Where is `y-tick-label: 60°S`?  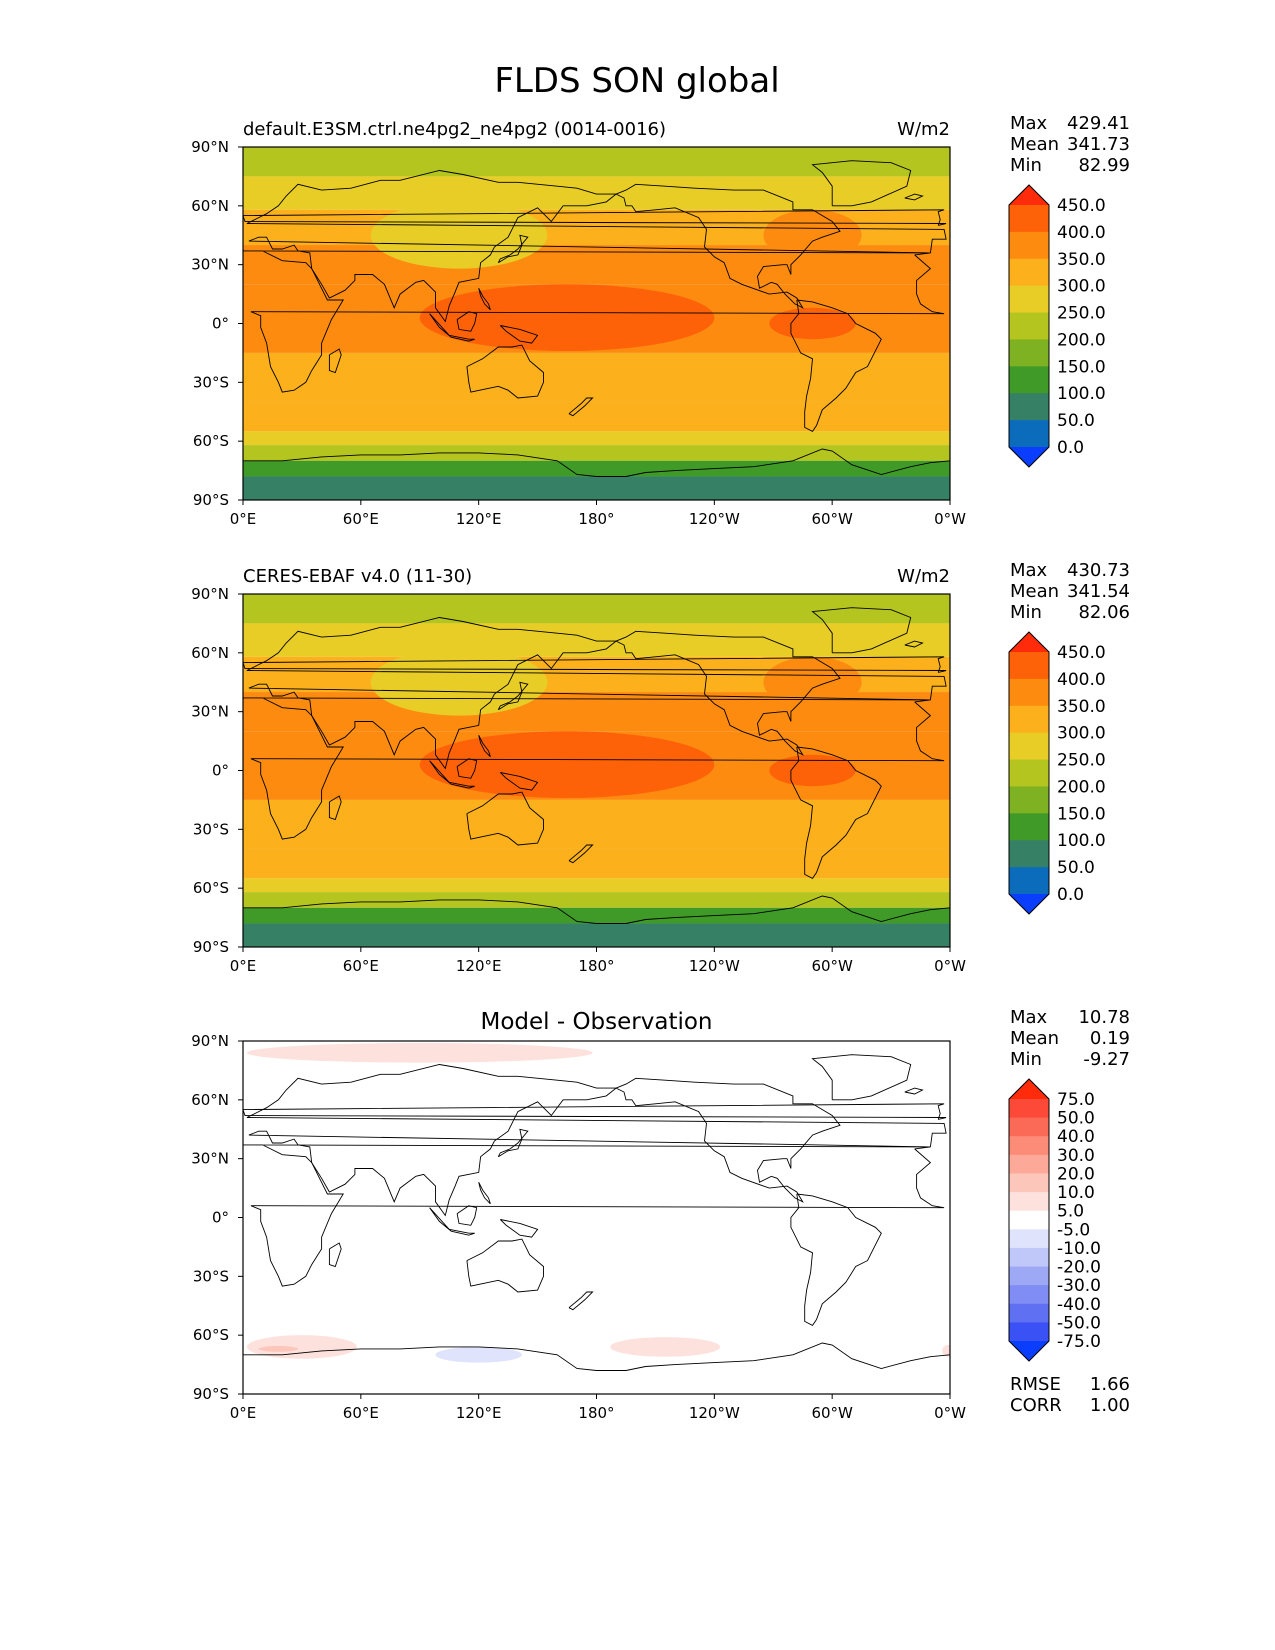 y-tick-label: 60°S is located at coordinates (211, 441).